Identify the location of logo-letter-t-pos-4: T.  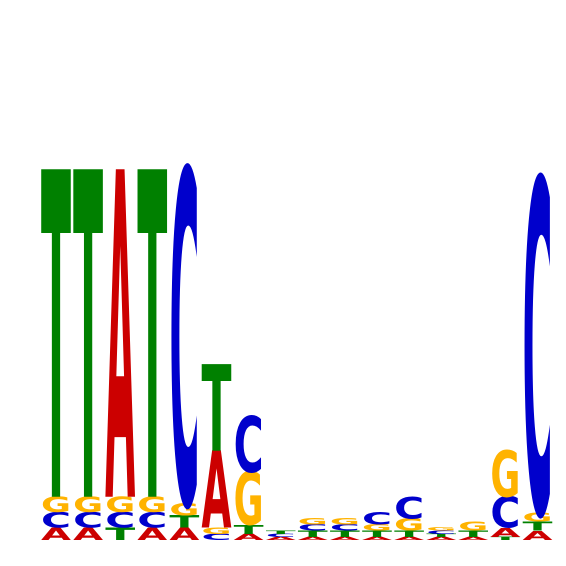
(152, 324).